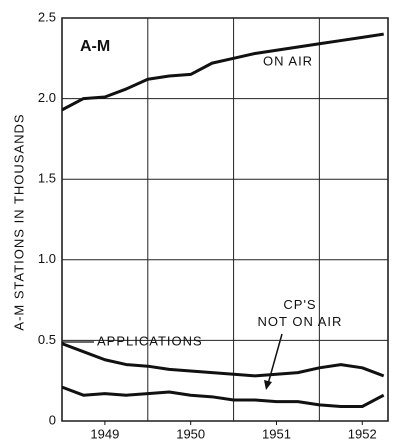  Describe the element at coordinates (52, 419) in the screenshot. I see `y-tick-label: 0` at that location.